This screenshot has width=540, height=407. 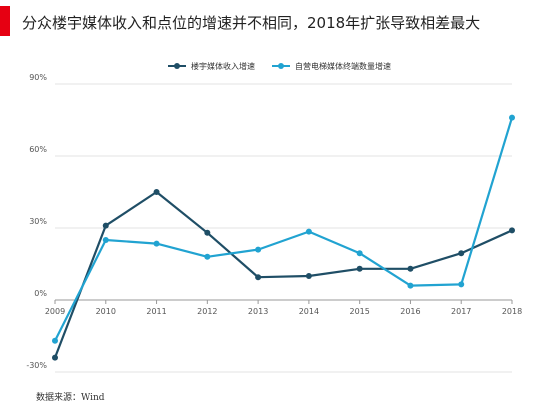 What do you see at coordinates (5, 21) in the screenshot?
I see `title-accent-bar` at bounding box center [5, 21].